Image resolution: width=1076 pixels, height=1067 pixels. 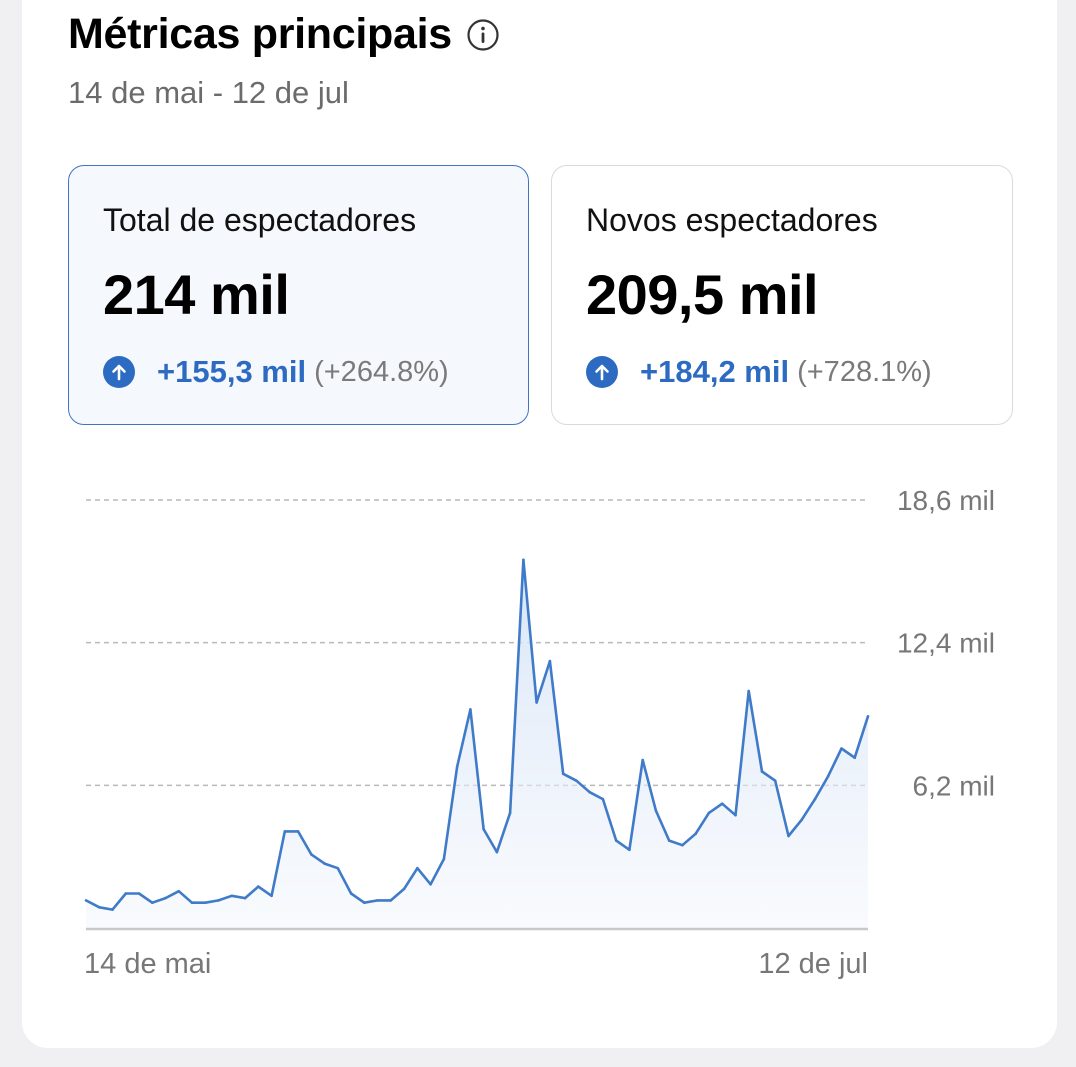 I want to click on card-value: 209,5 mil, so click(x=702, y=294).